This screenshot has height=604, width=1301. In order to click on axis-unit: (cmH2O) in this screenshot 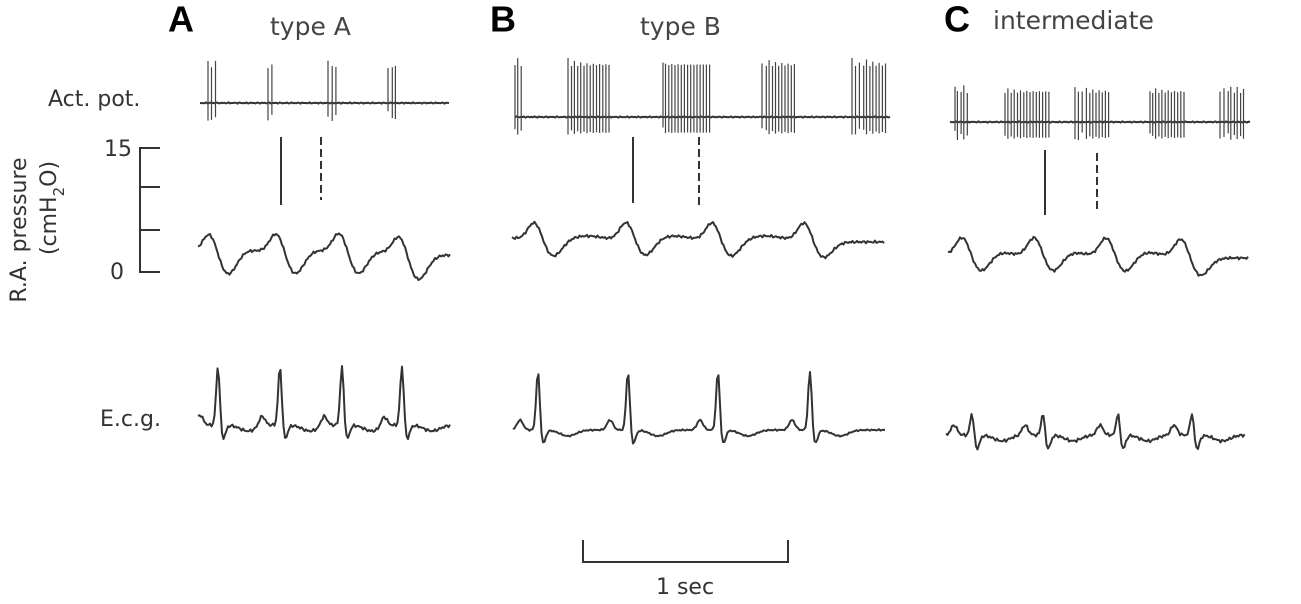, I will do `click(52, 208)`.